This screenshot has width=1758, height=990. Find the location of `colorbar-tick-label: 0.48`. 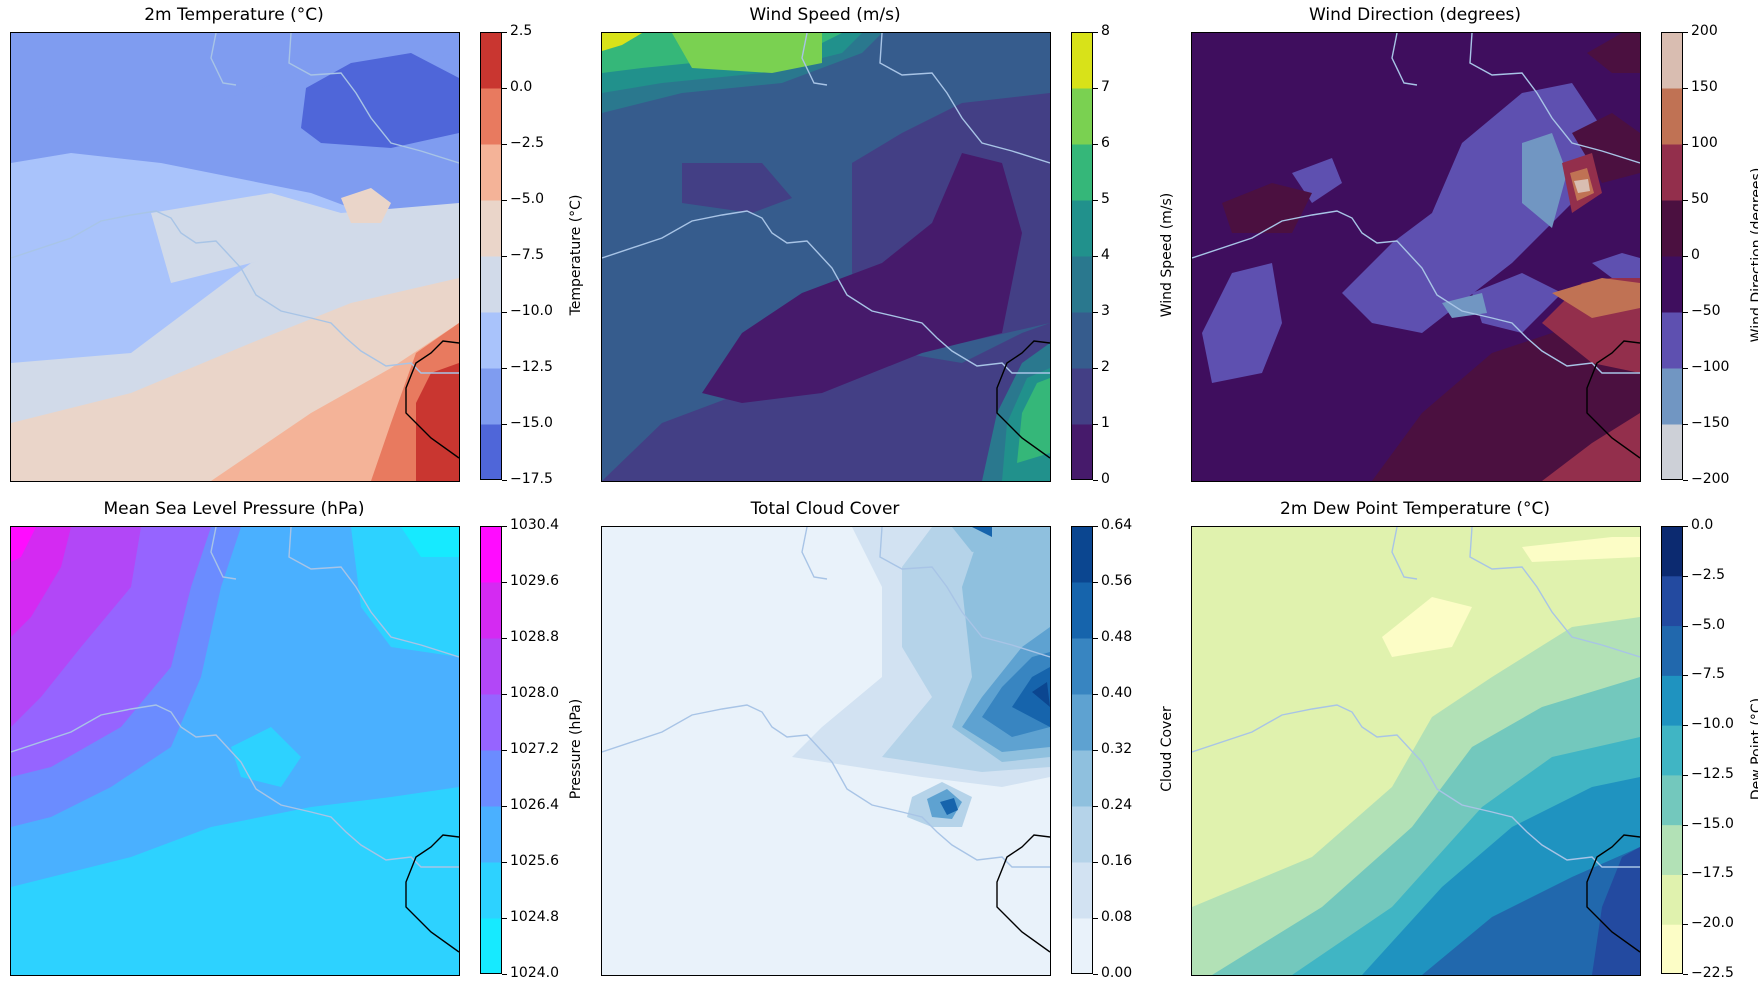

colorbar-tick-label: 0.48 is located at coordinates (1117, 637).